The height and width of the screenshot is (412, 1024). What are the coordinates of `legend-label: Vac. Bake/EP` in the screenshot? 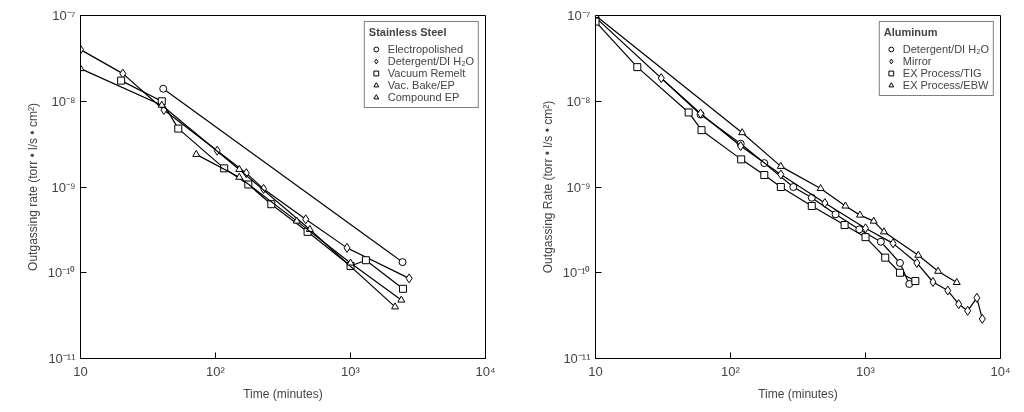 It's located at (421, 85).